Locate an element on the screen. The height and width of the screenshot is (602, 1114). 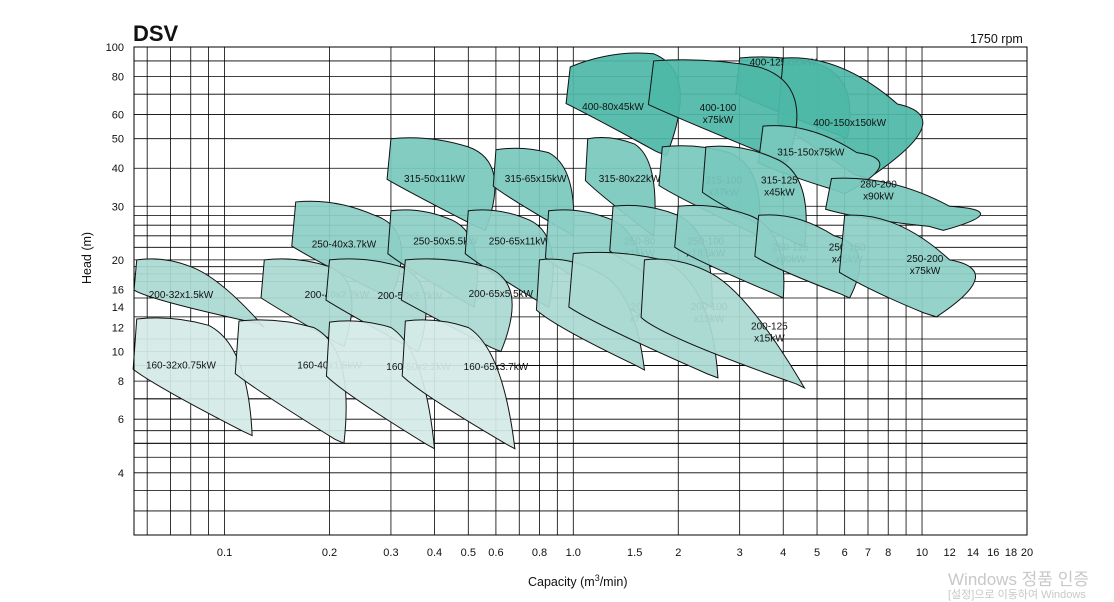
pump-label-315-125x45kW: 315-125 is located at coordinates (779, 181).